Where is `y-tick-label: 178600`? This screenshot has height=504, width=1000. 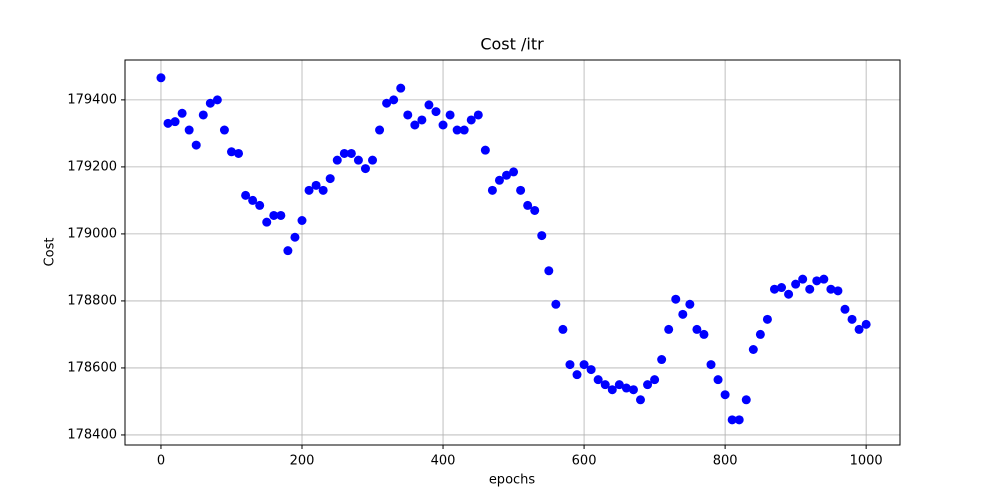 y-tick-label: 178600 is located at coordinates (92, 367).